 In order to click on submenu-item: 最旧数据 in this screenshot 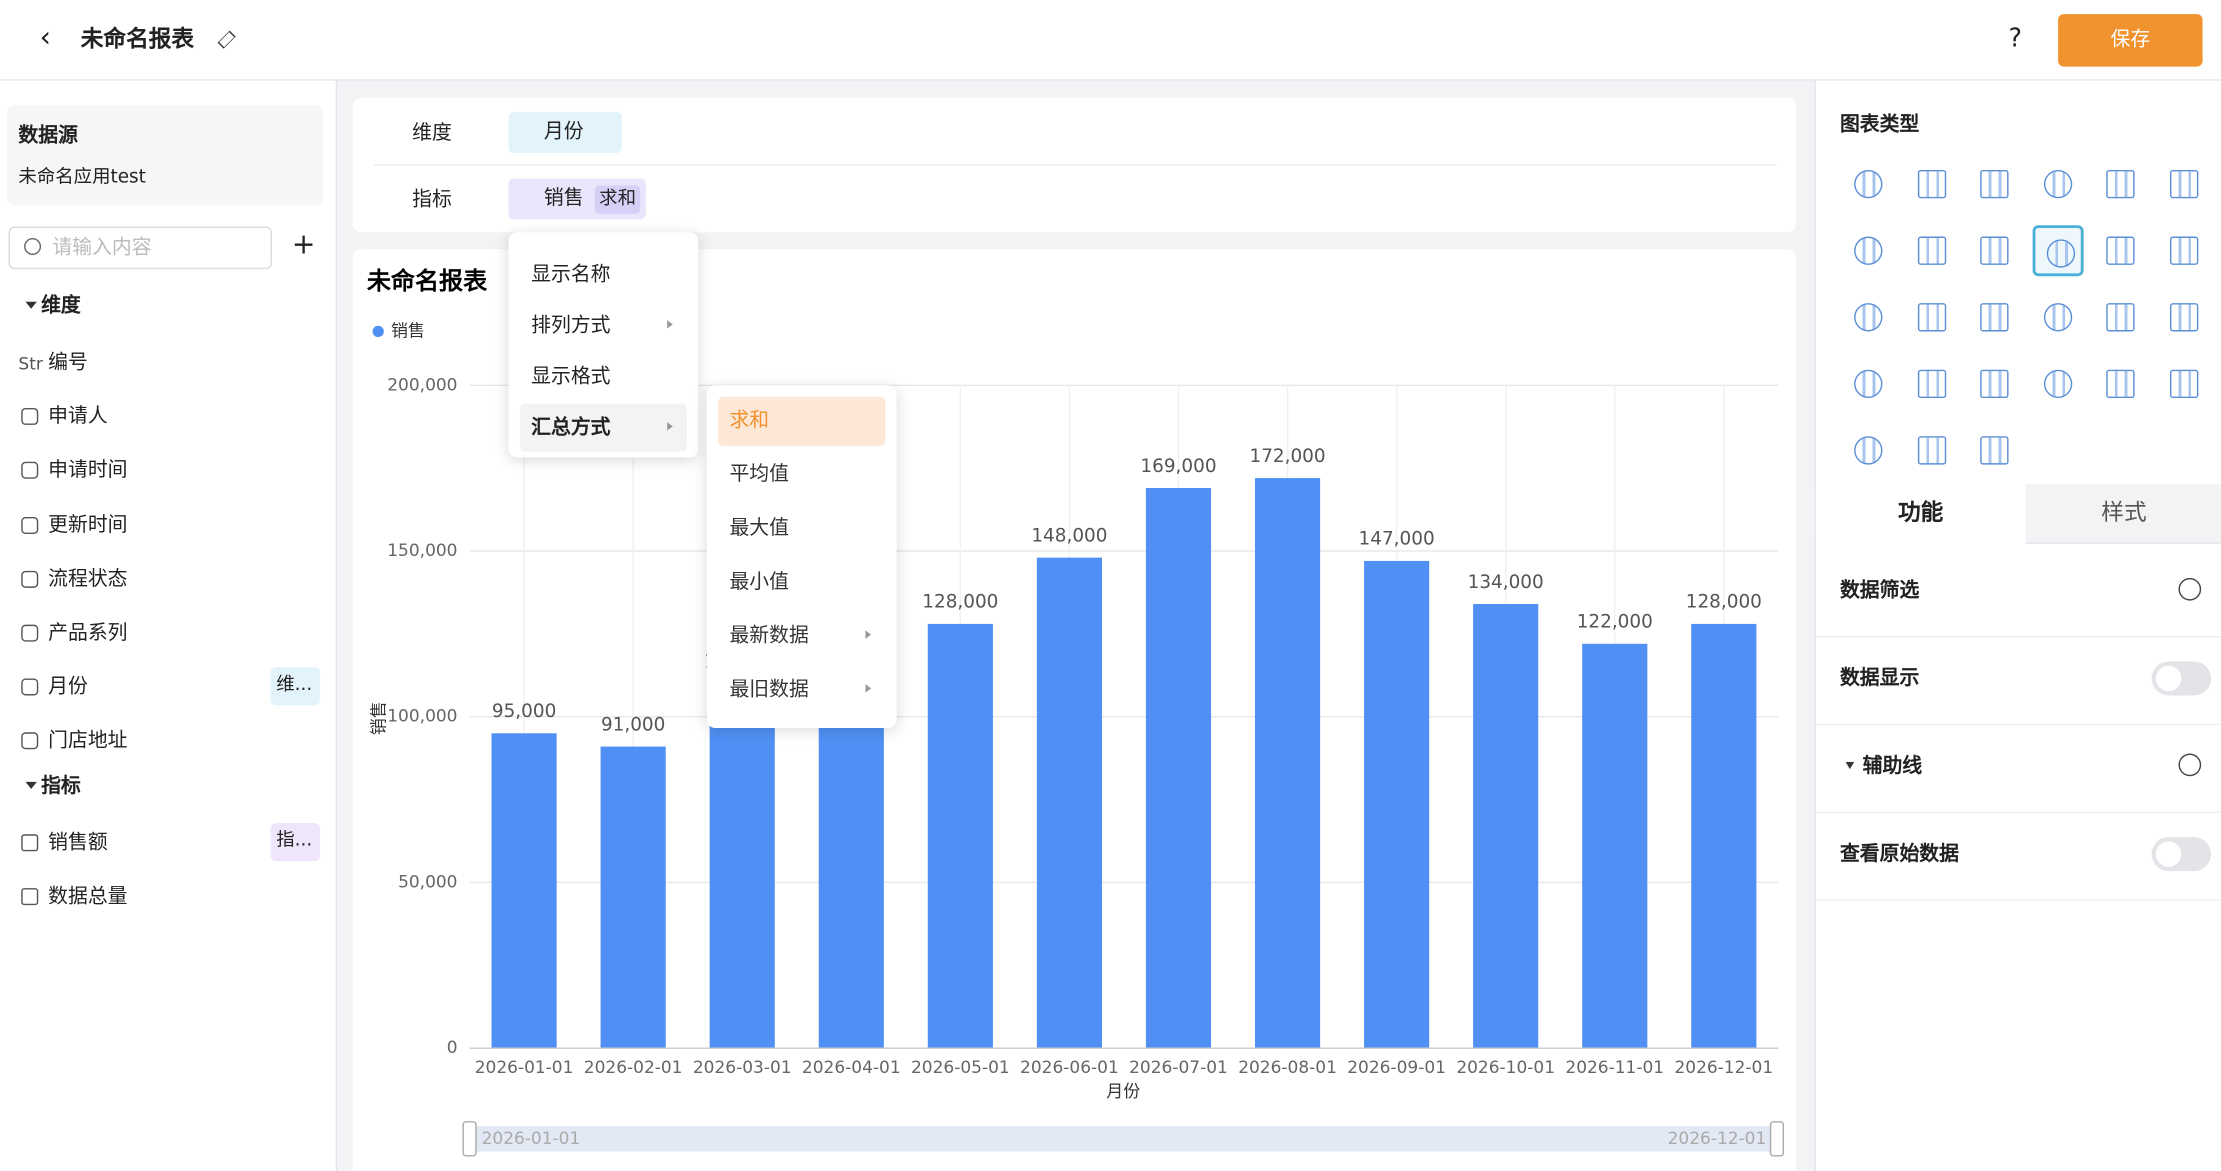, I will do `click(802, 690)`.